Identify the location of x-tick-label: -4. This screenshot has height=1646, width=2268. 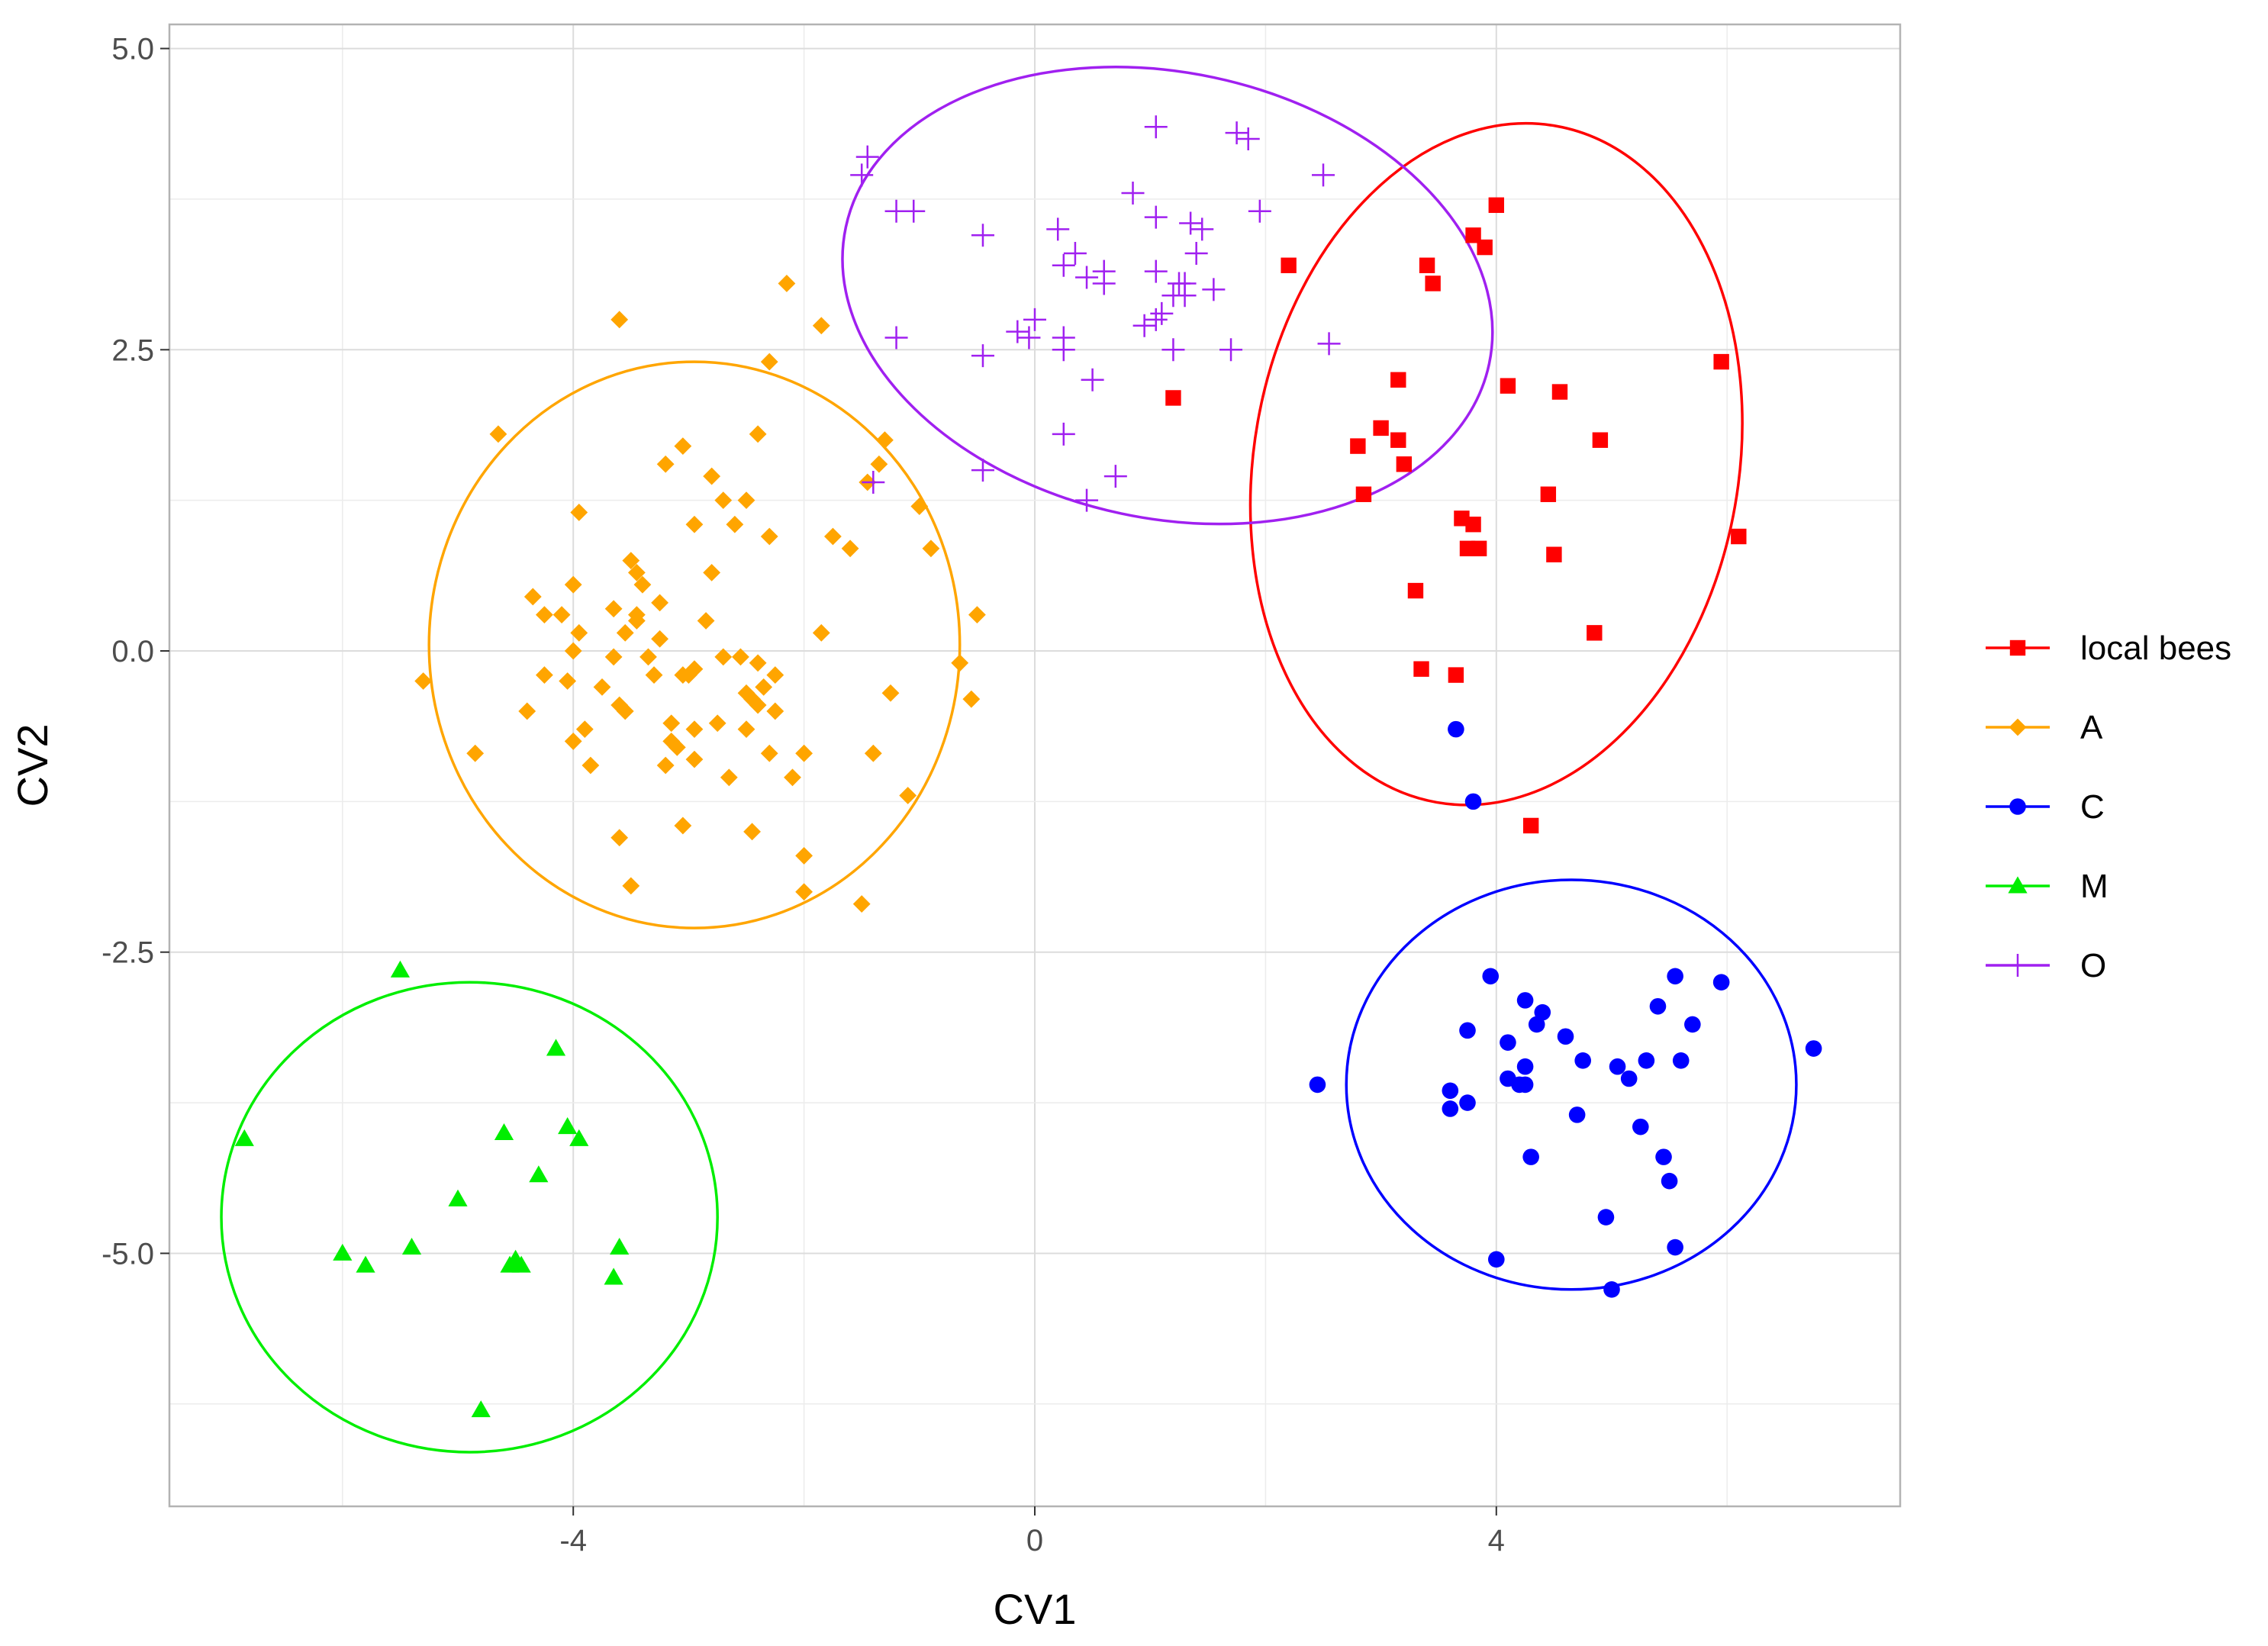
(573, 1541).